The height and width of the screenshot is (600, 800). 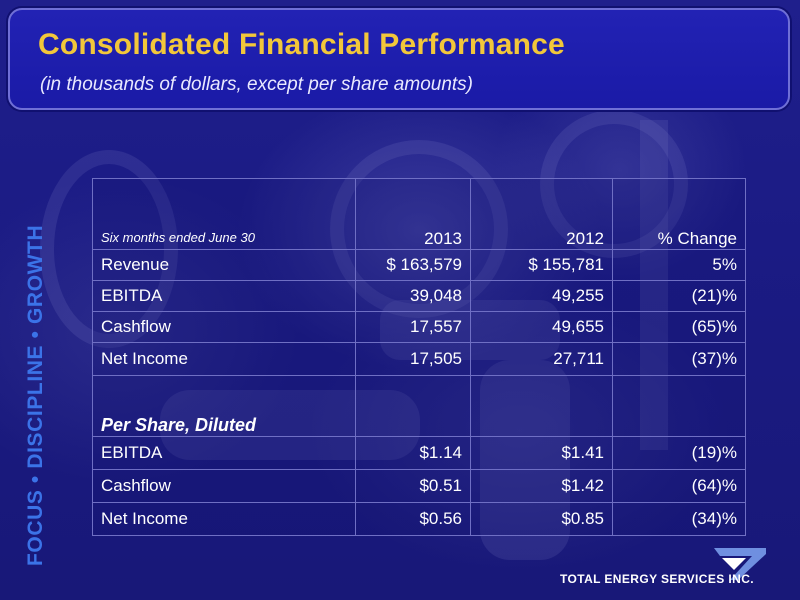 What do you see at coordinates (541, 214) in the screenshot?
I see `column-header-2012: 2012` at bounding box center [541, 214].